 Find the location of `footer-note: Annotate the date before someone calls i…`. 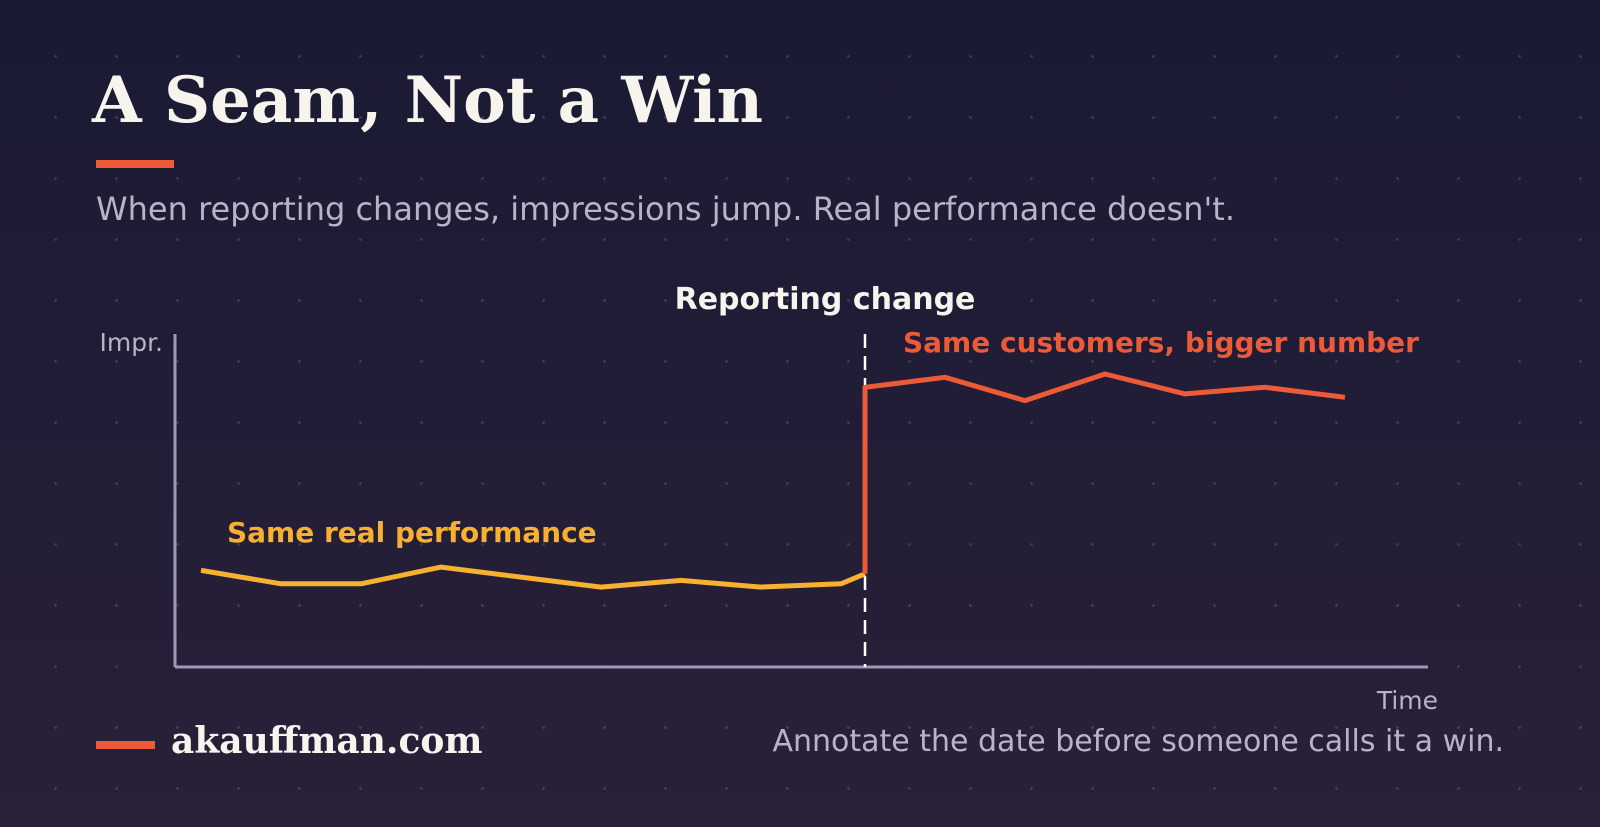

footer-note: Annotate the date before someone calls i… is located at coordinates (1138, 741).